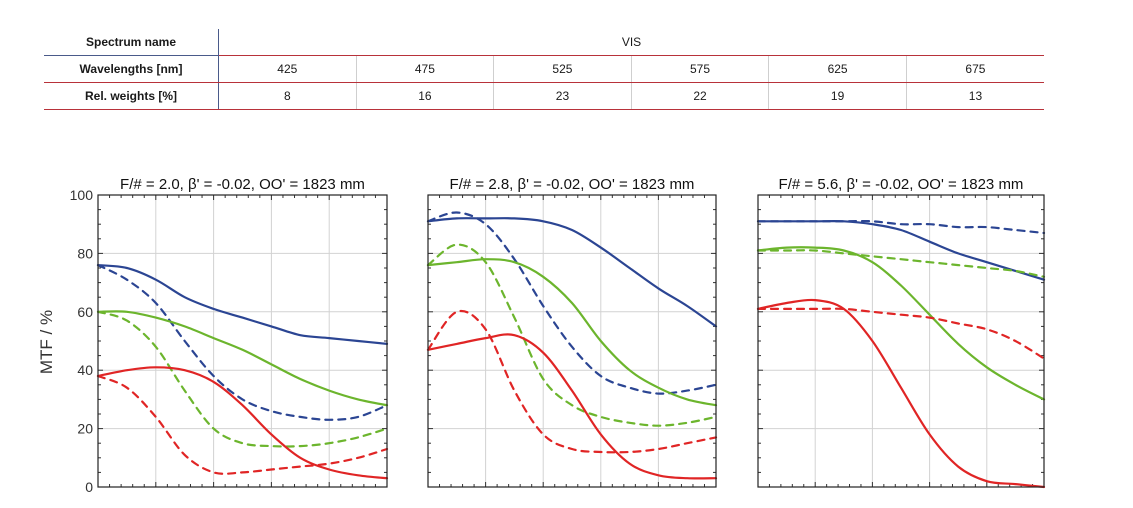 This screenshot has width=1133, height=508. Describe the element at coordinates (631, 42) in the screenshot. I see `spectrum-name-value: VIS` at that location.